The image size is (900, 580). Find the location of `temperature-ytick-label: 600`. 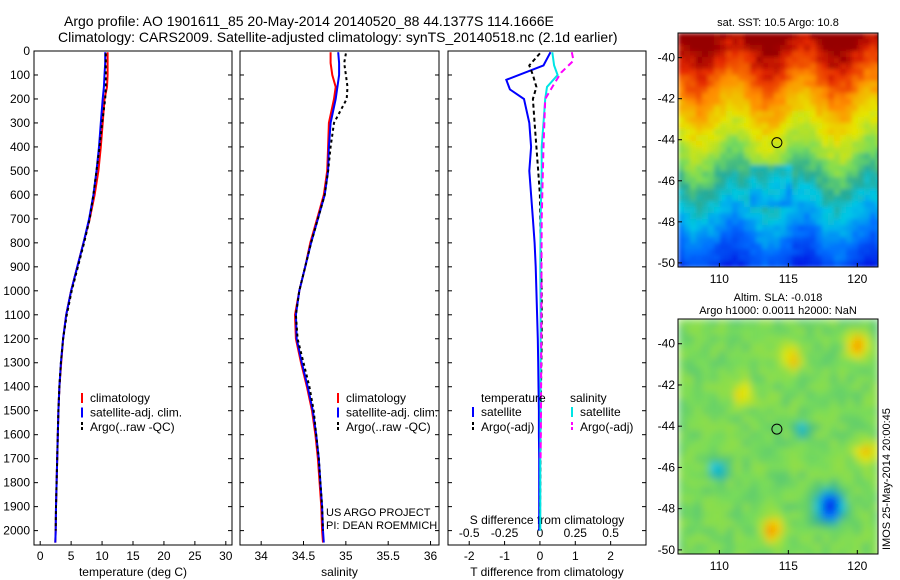

temperature-ytick-label: 600 is located at coordinates (20, 195).